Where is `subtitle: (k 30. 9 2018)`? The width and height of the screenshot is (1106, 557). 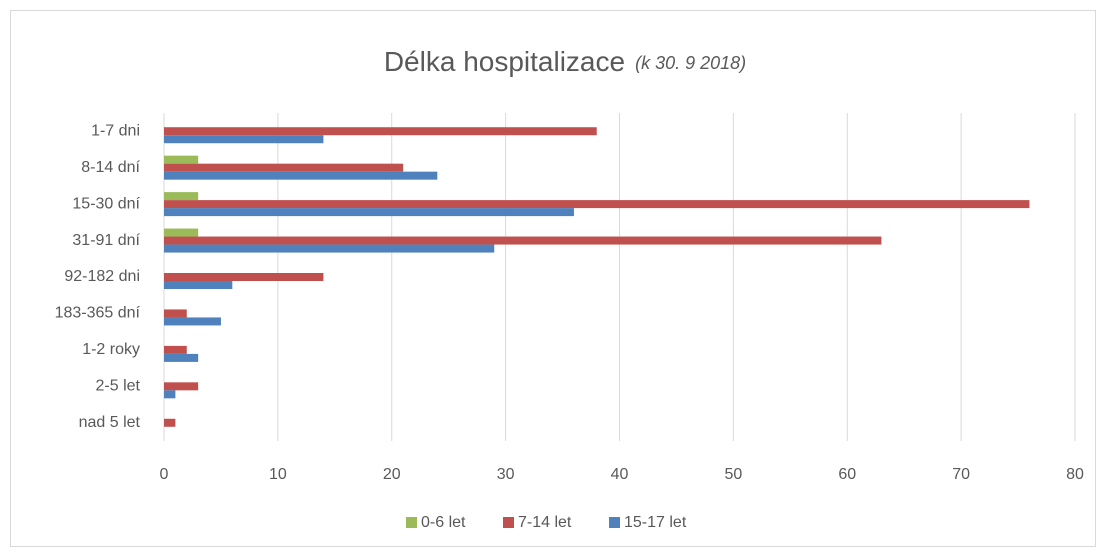
subtitle: (k 30. 9 2018) is located at coordinates (690, 63).